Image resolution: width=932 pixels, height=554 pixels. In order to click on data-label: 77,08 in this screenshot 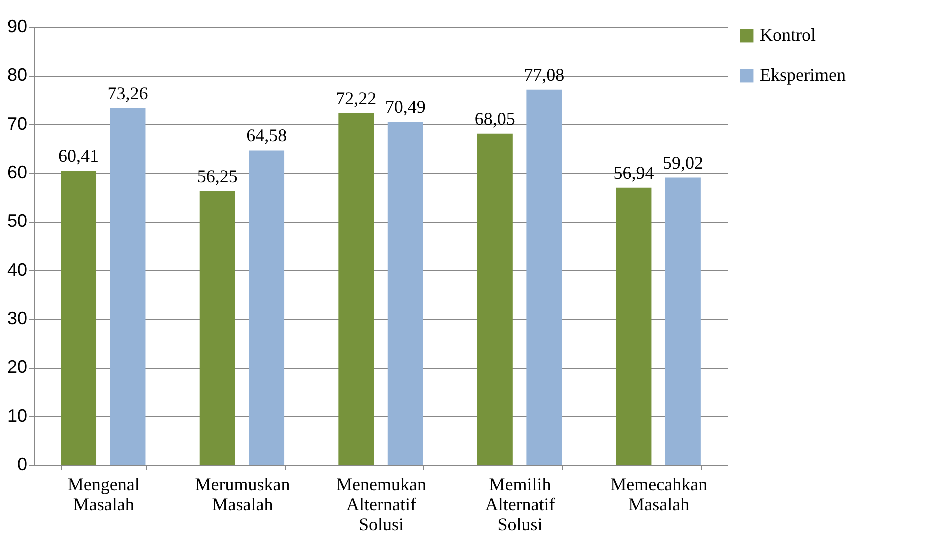, I will do `click(544, 74)`.